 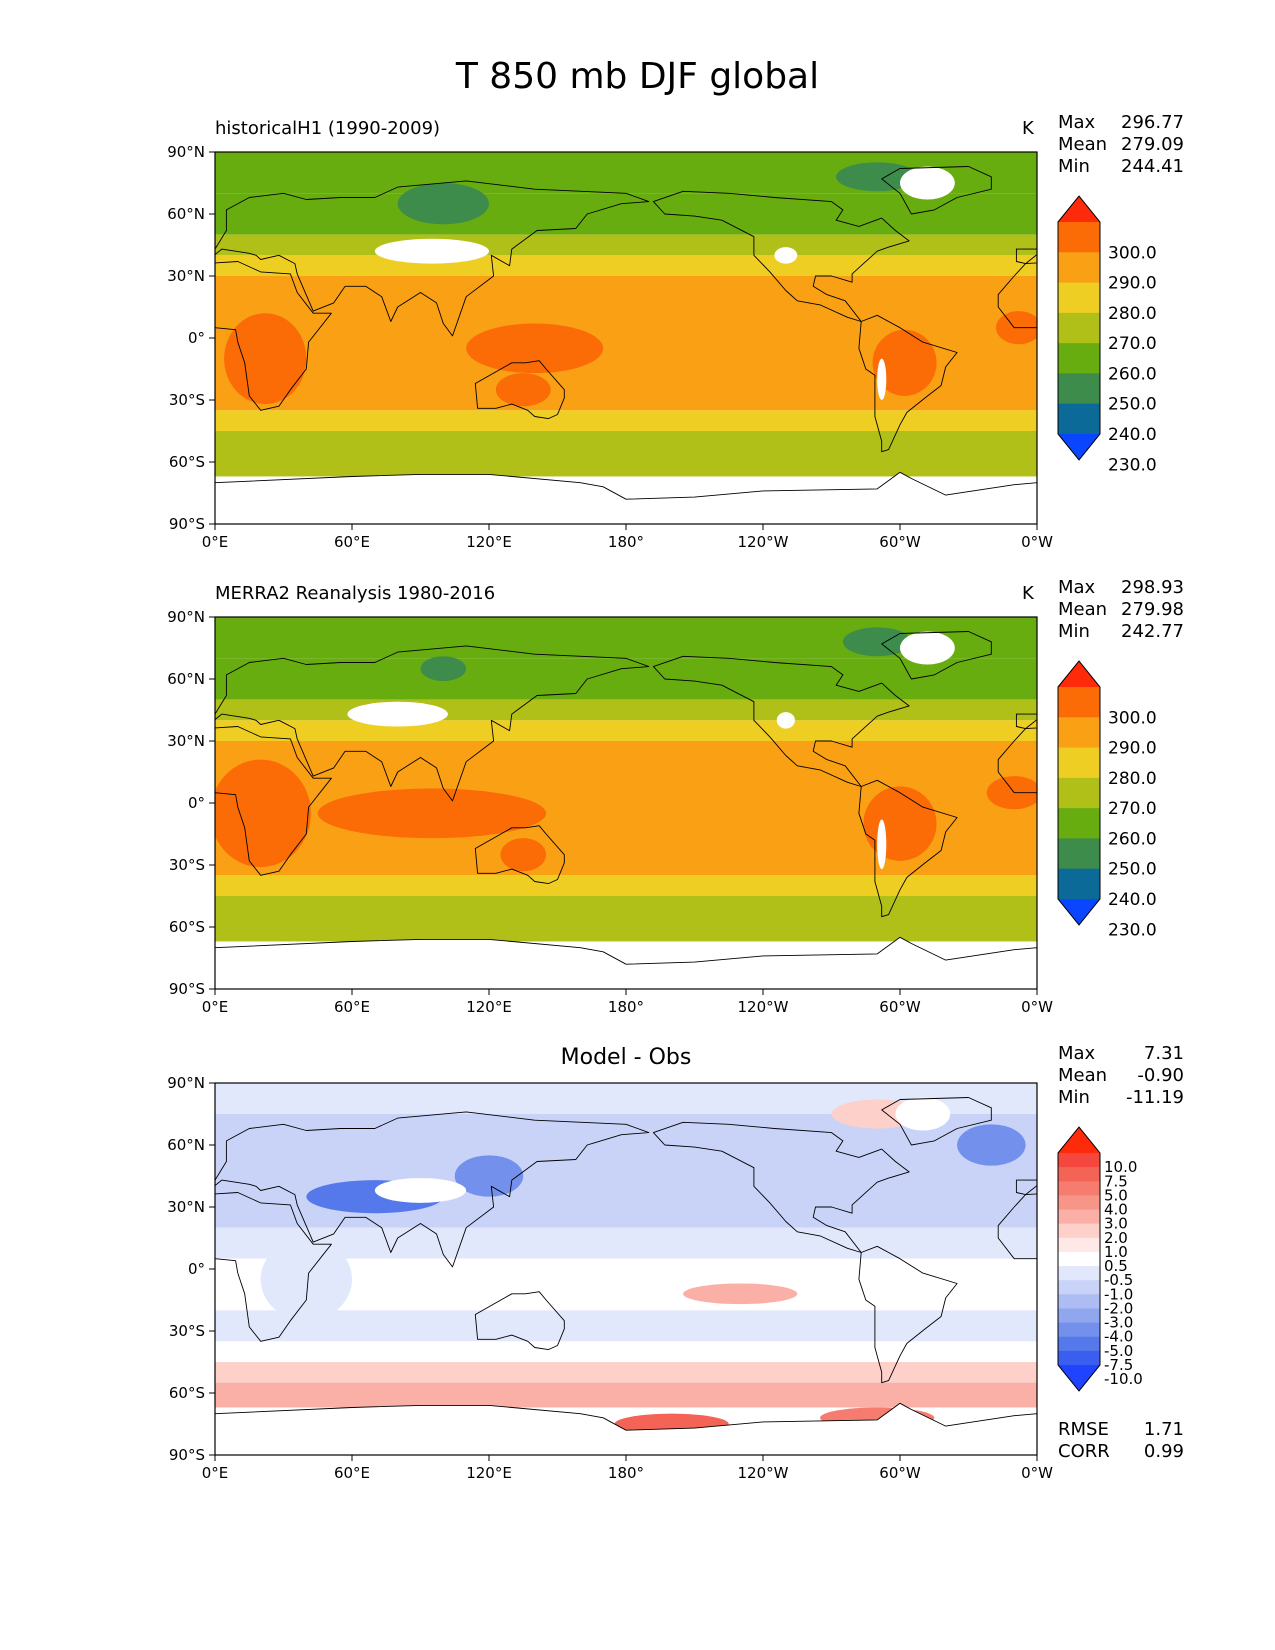 I want to click on colorbar-label: -5.0, so click(x=1118, y=1351).